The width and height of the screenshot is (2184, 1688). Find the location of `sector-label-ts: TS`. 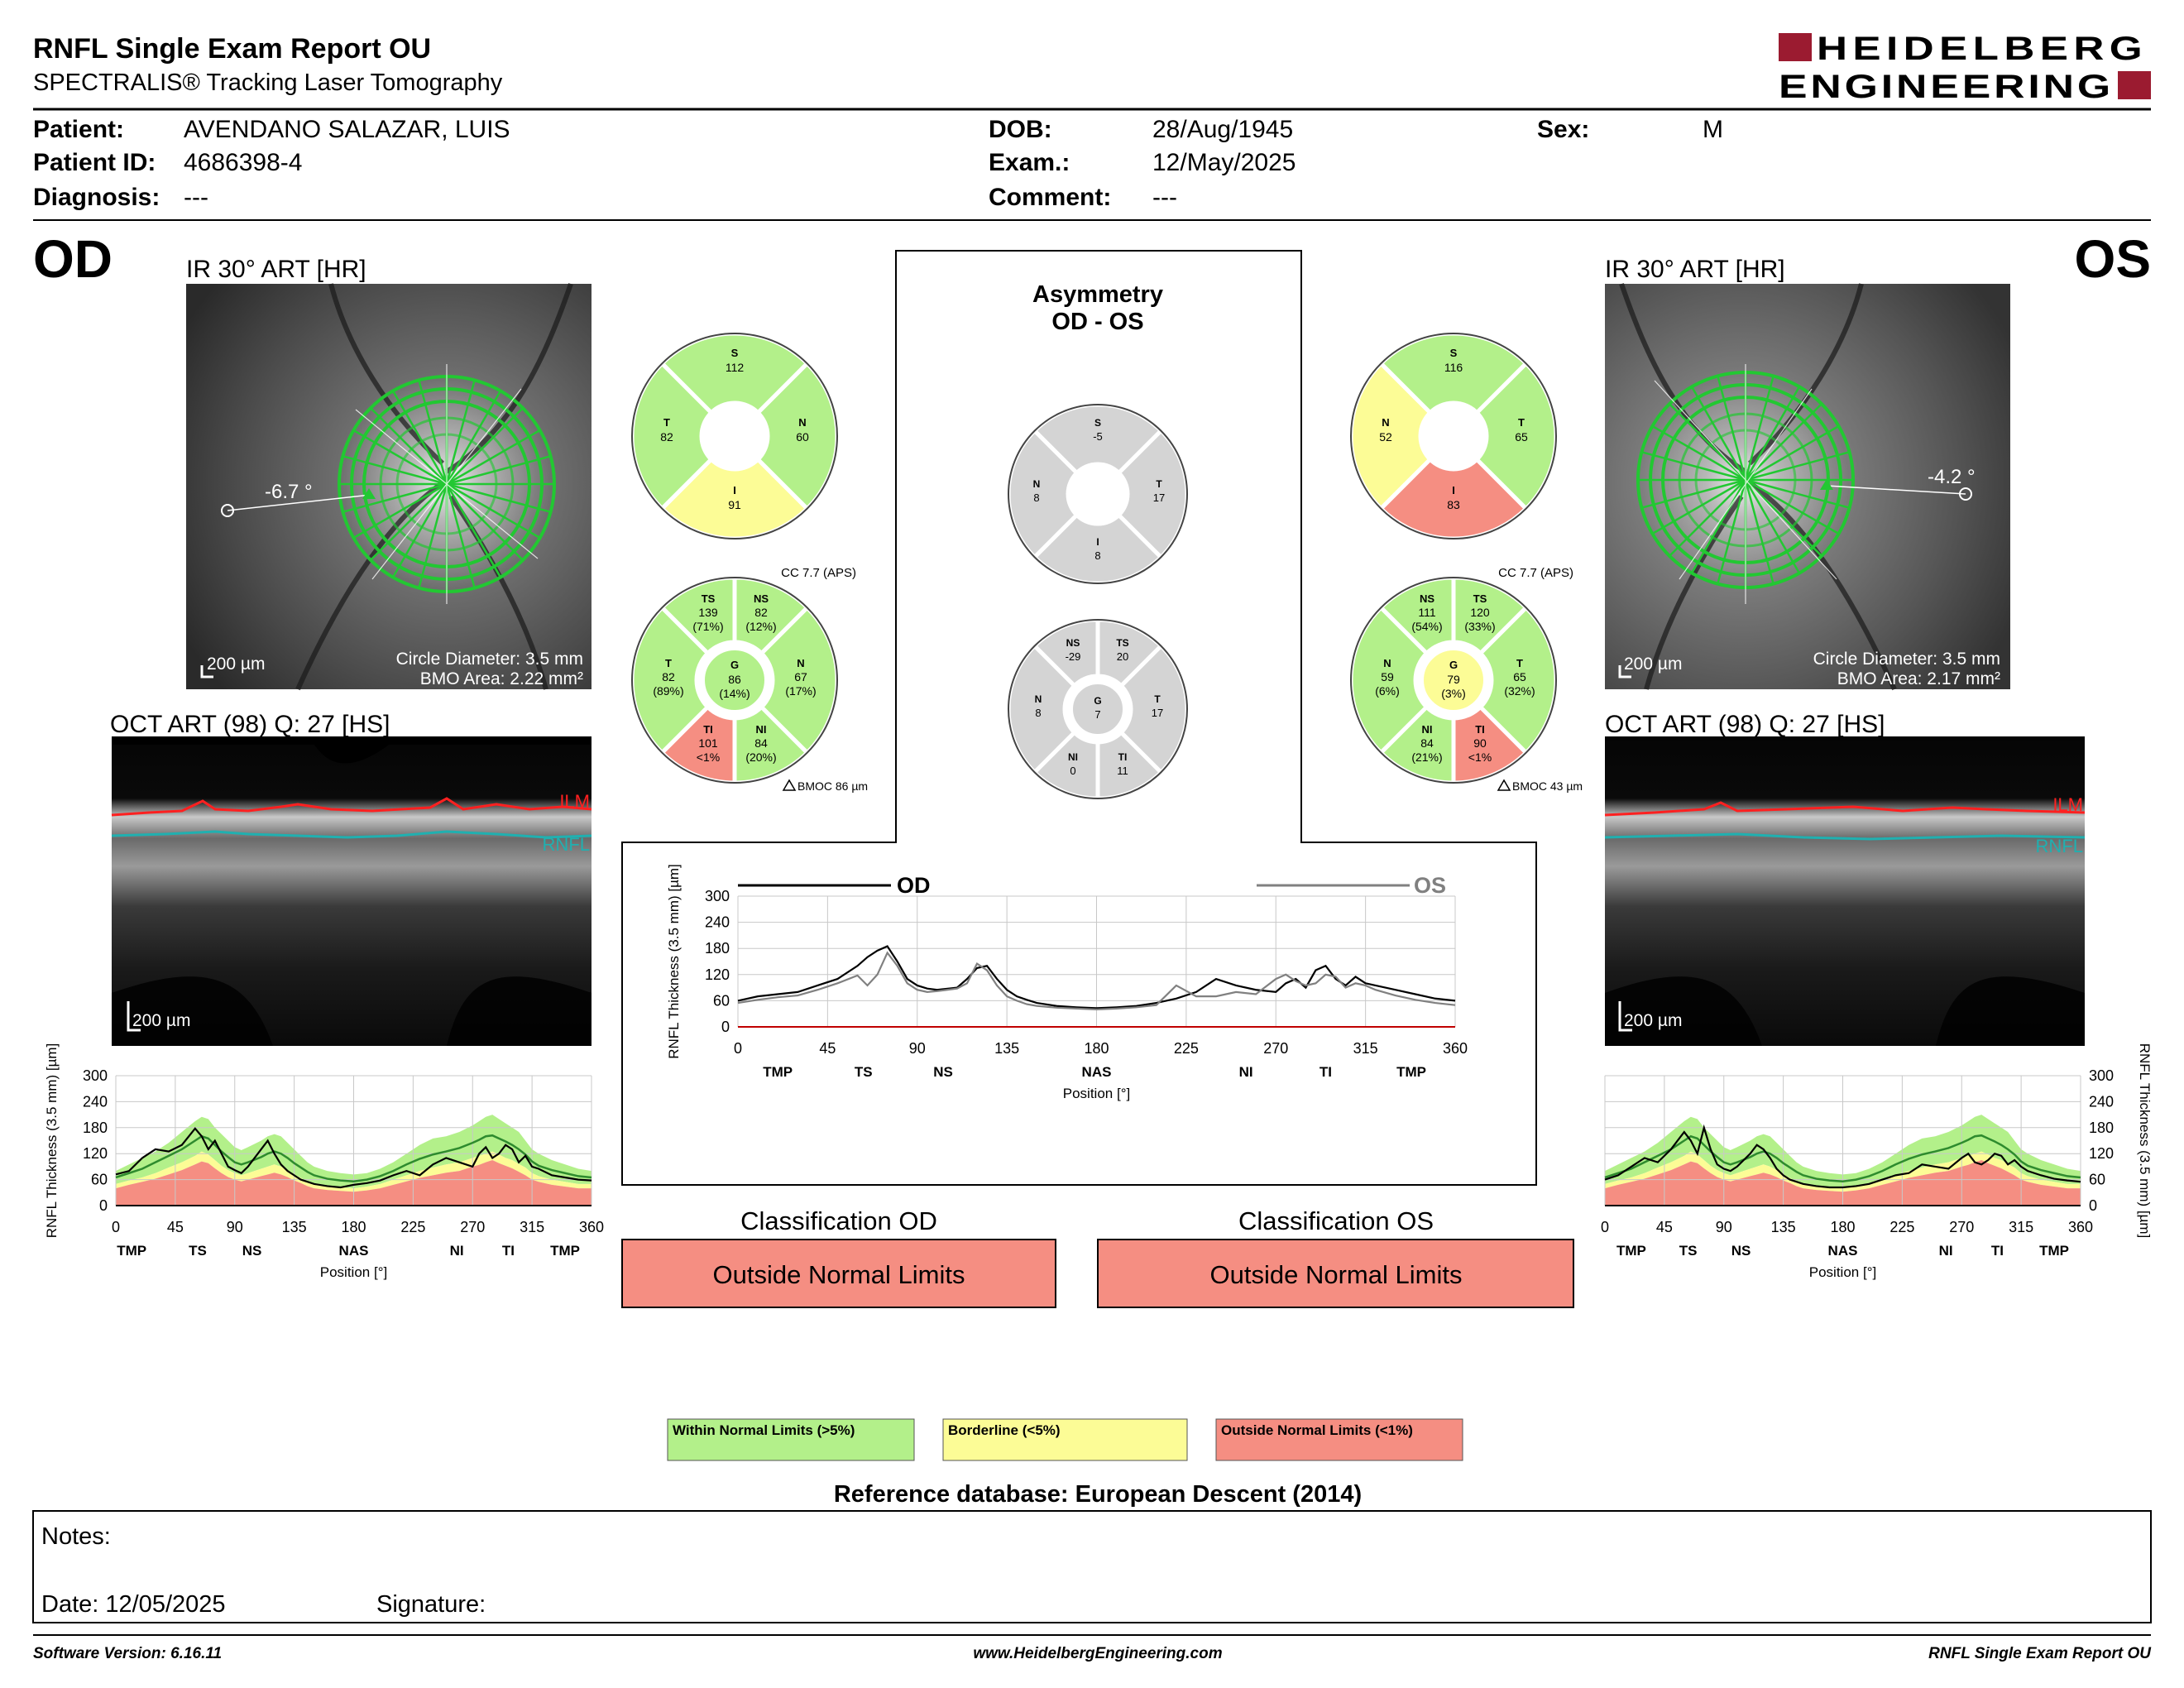

sector-label-ts: TS is located at coordinates (709, 598).